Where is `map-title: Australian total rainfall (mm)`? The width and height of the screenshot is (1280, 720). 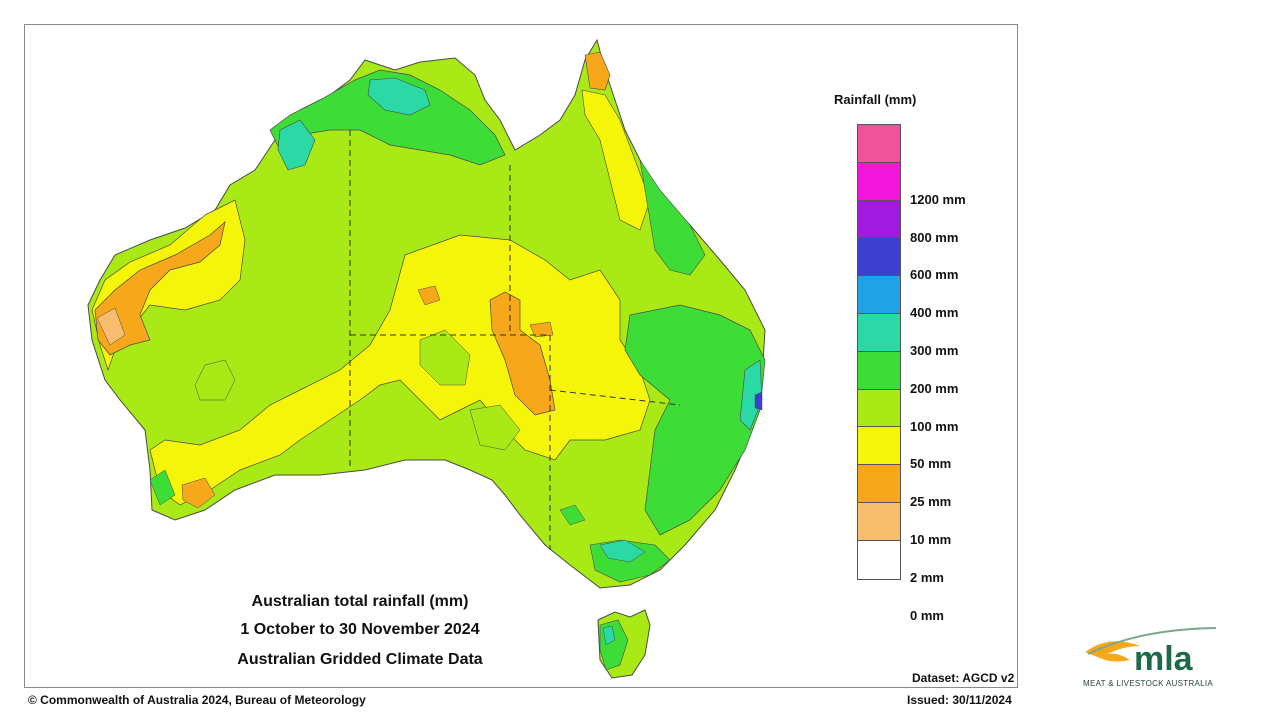 map-title: Australian total rainfall (mm) is located at coordinates (360, 601).